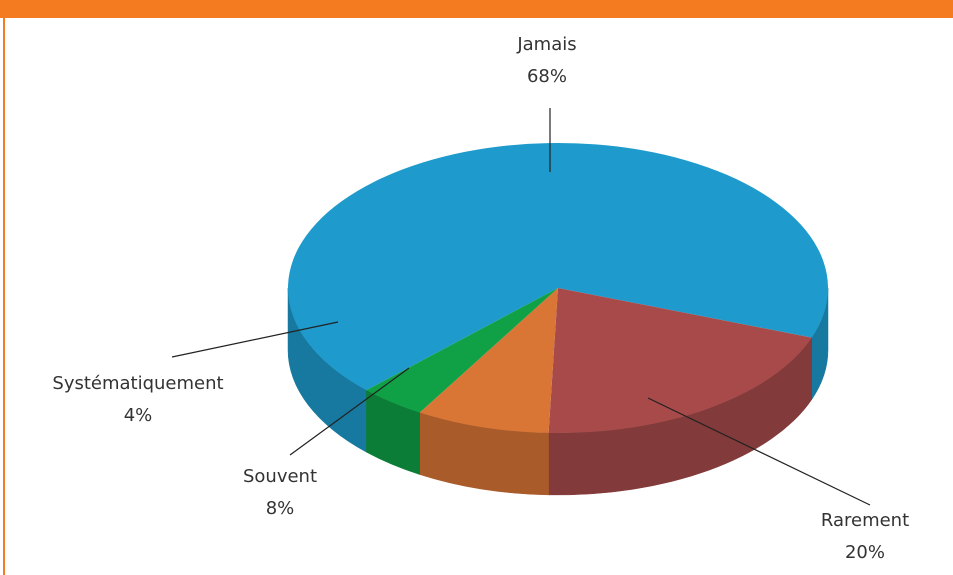 The width and height of the screenshot is (953, 575). I want to click on category-label: Rarement, so click(865, 520).